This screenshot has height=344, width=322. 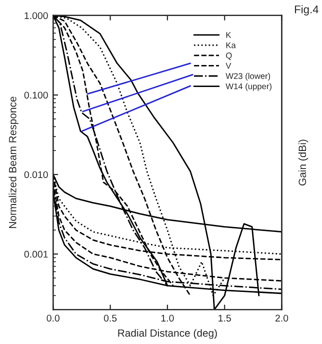 I want to click on y-tick-label: 0.100, so click(x=36, y=95).